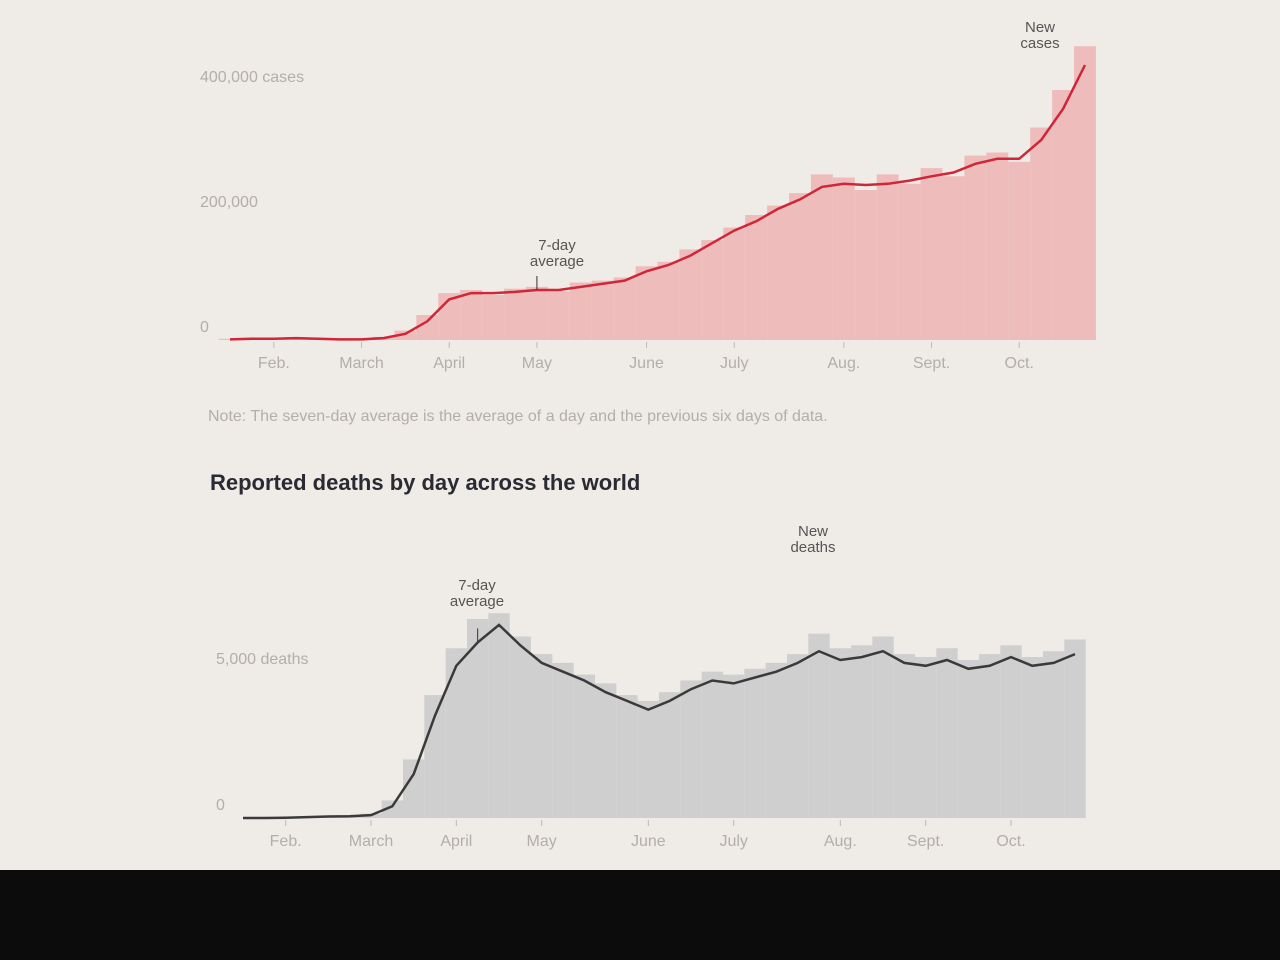 The height and width of the screenshot is (960, 1280). I want to click on chart-title: Reported deaths by day across the world, so click(425, 482).